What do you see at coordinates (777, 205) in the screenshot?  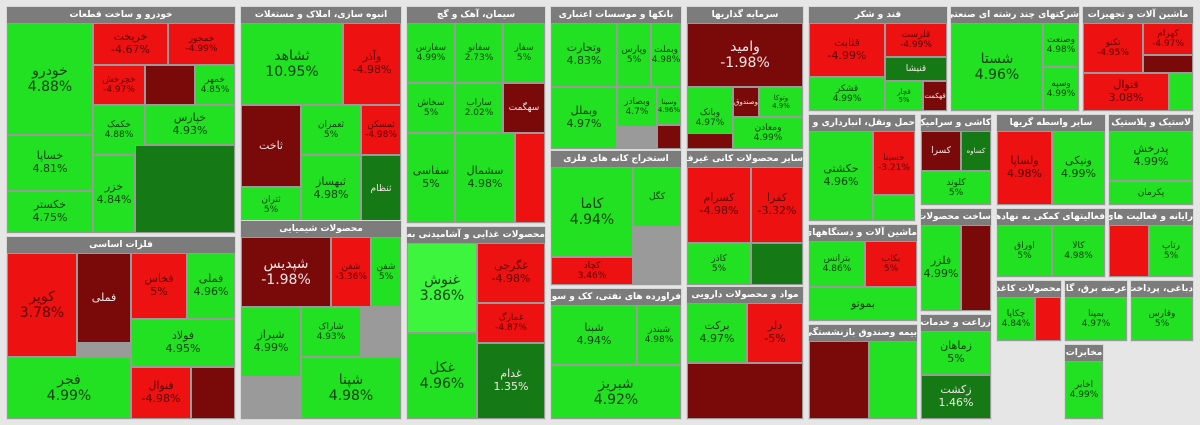 I see `stock-tile: کفرا -3.32%` at bounding box center [777, 205].